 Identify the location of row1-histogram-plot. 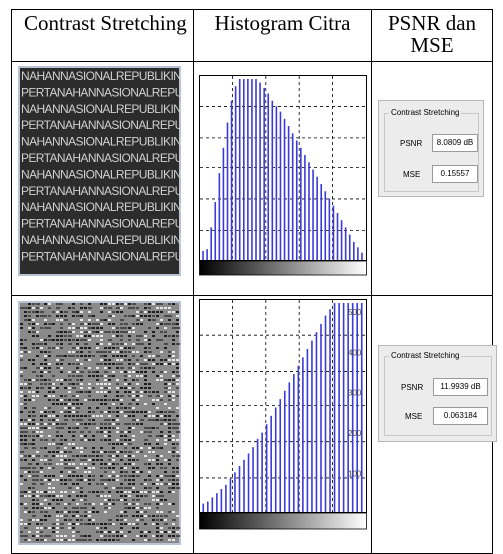
(283, 177).